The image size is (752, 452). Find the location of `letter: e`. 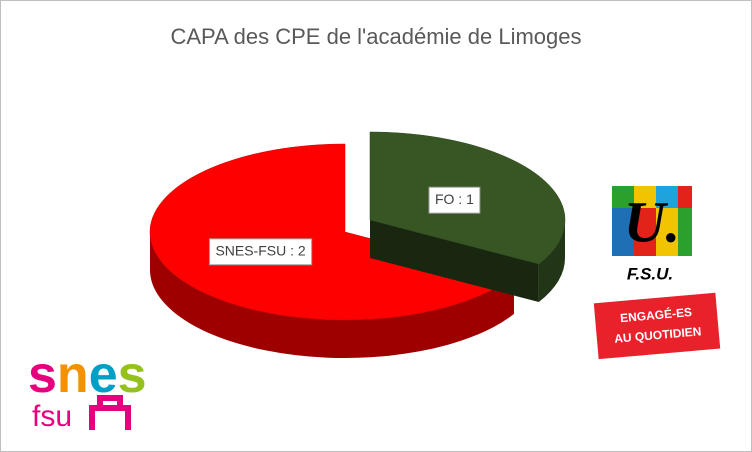

letter: e is located at coordinates (103, 375).